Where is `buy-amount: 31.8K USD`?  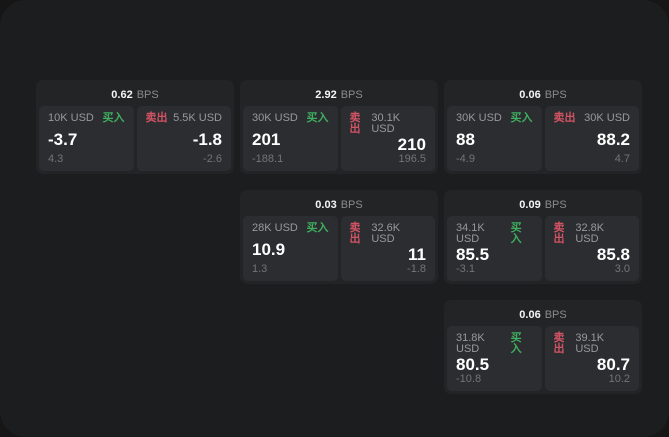
buy-amount: 31.8K USD is located at coordinates (470, 343).